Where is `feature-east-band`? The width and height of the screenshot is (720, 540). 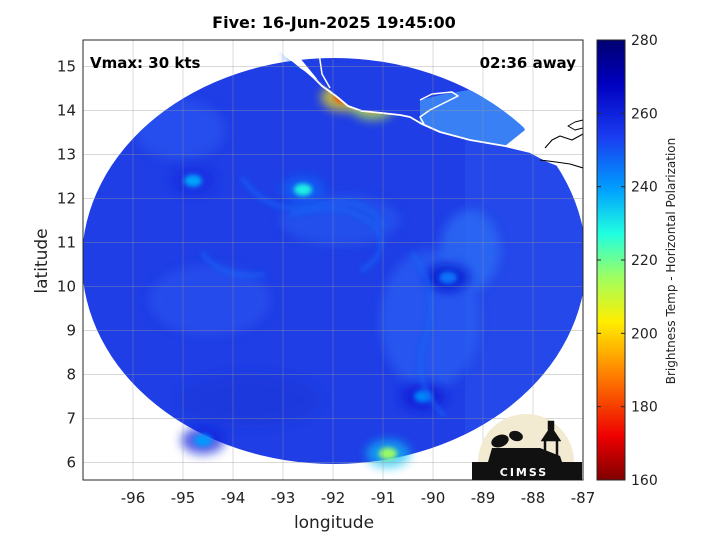 feature-east-band is located at coordinates (448, 277).